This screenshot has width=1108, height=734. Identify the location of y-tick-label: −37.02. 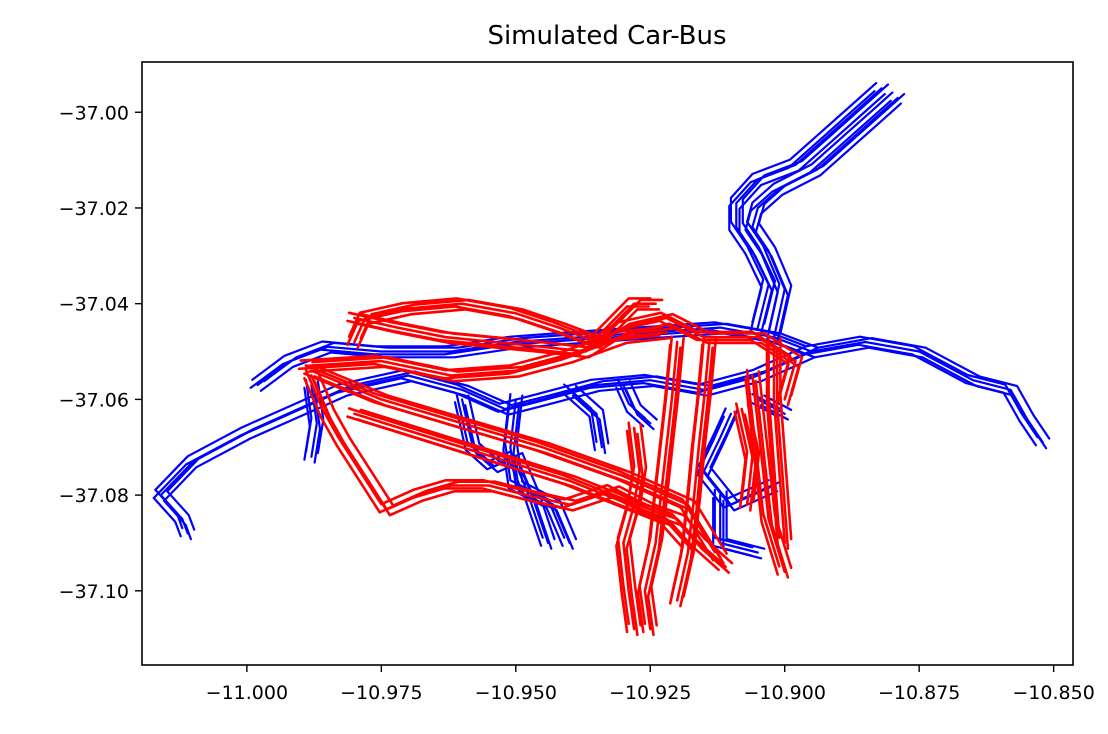
(94, 209).